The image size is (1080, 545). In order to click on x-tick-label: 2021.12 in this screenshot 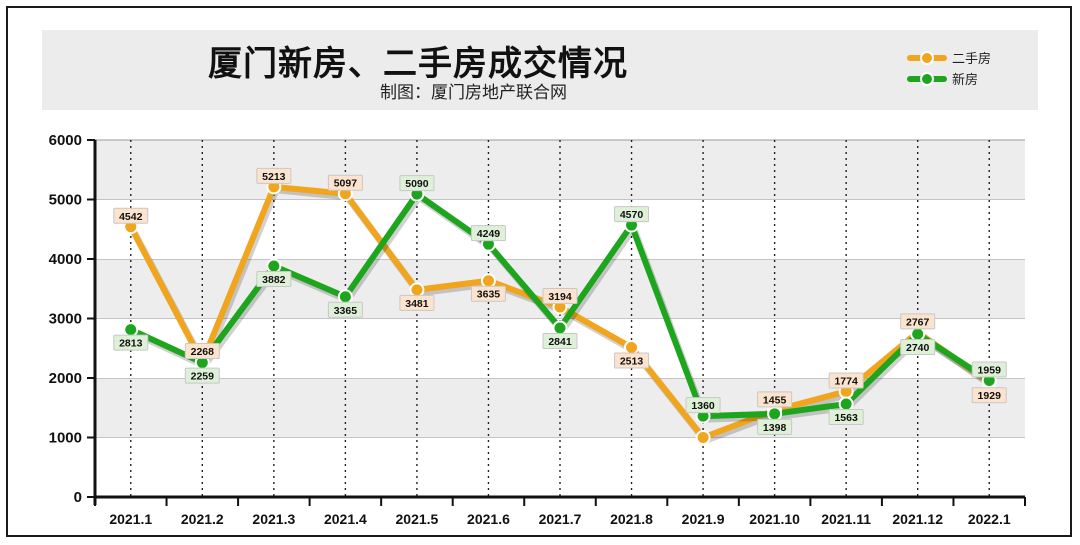, I will do `click(917, 519)`.